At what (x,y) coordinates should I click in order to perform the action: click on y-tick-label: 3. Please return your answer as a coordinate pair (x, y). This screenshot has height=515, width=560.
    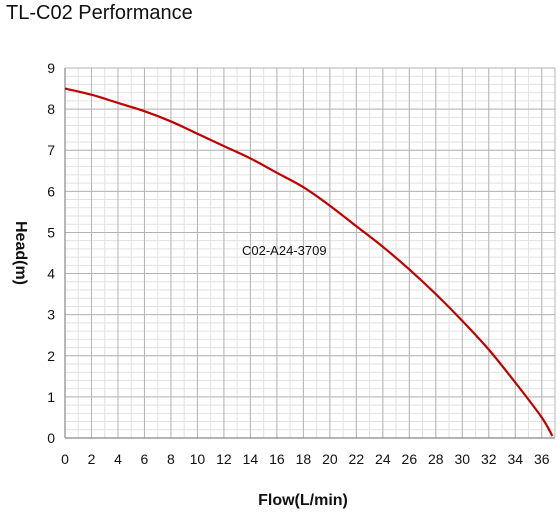
    Looking at the image, I should click on (51, 315).